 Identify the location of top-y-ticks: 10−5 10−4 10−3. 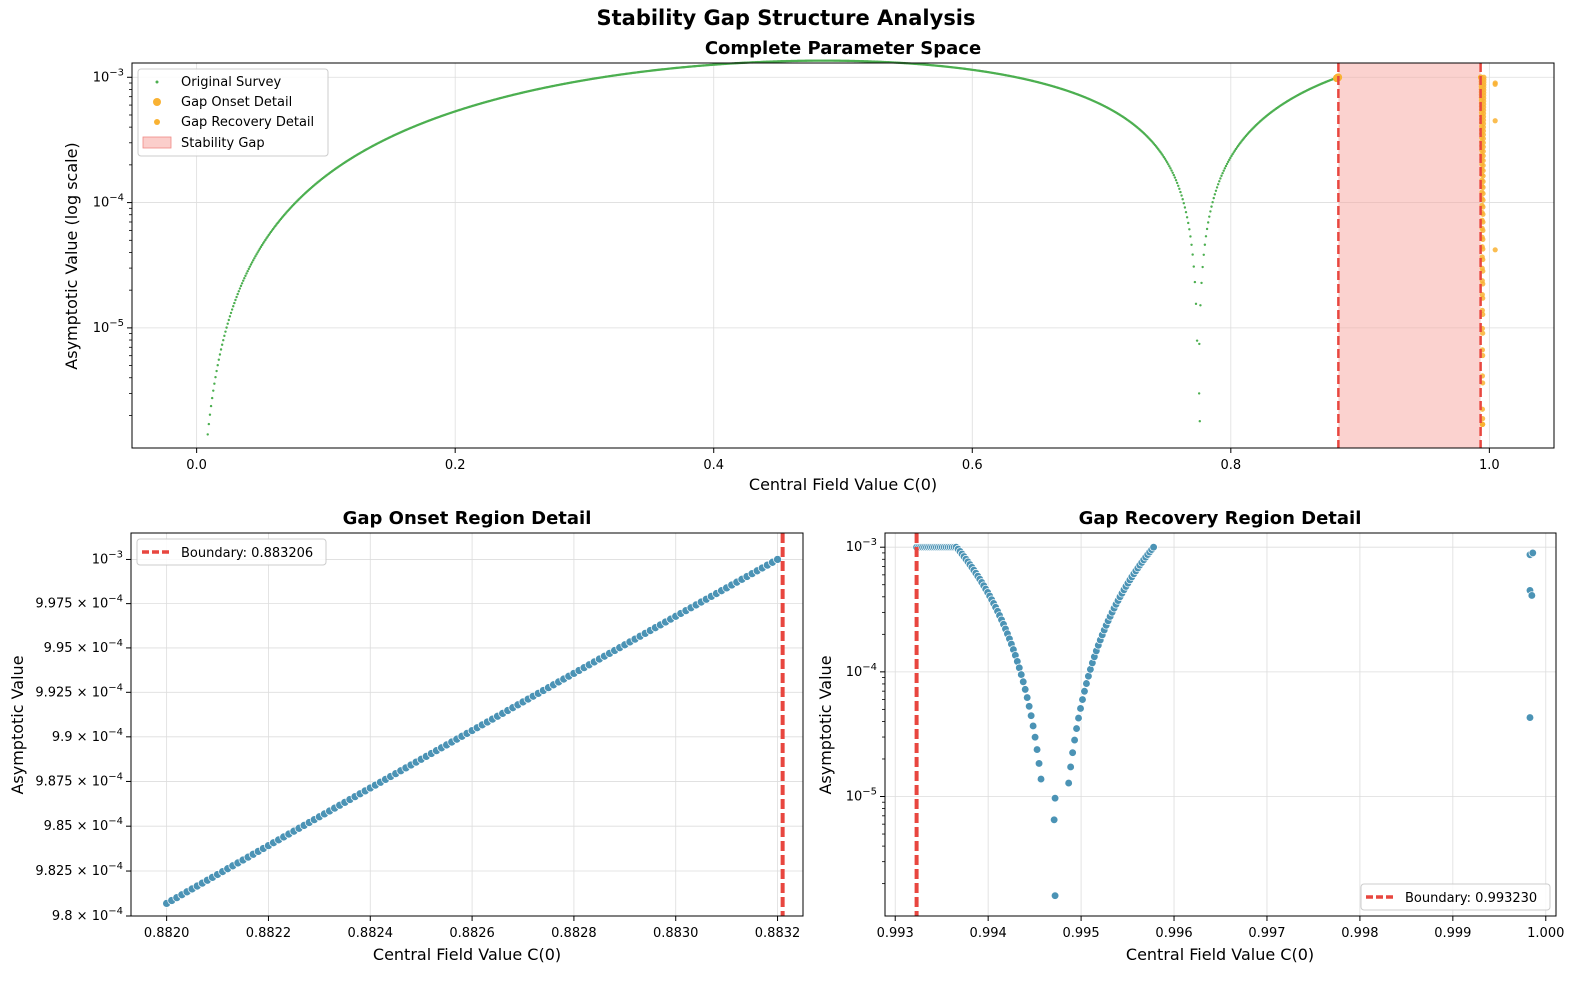
(112, 241).